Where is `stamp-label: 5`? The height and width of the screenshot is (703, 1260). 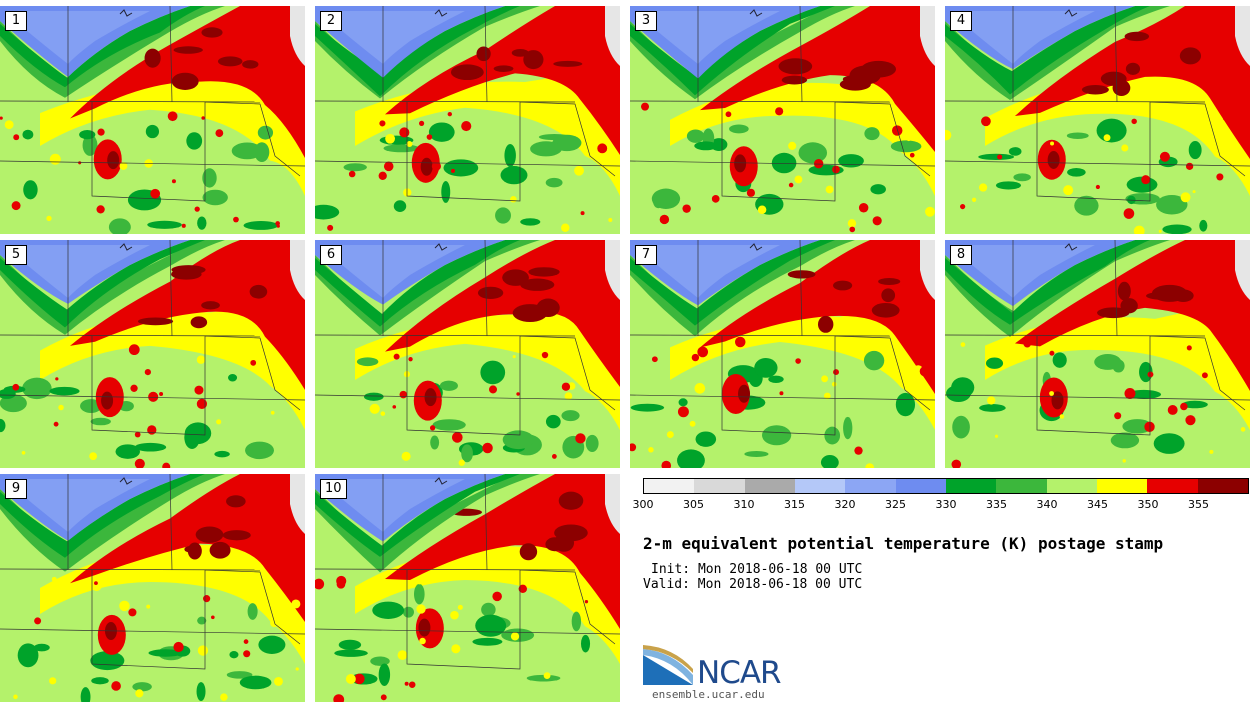
stamp-label: 5 is located at coordinates (16, 255).